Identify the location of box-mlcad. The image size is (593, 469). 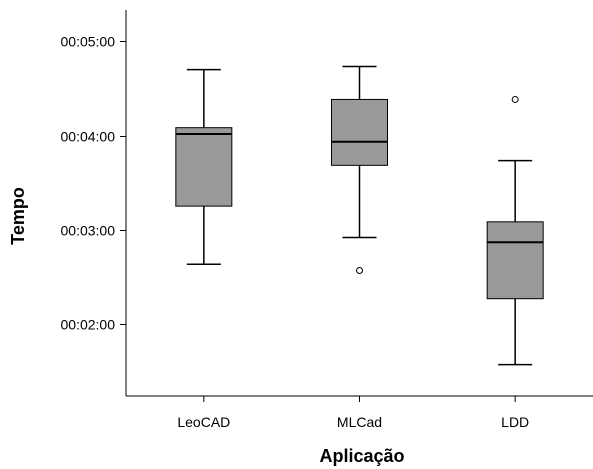
(359, 169).